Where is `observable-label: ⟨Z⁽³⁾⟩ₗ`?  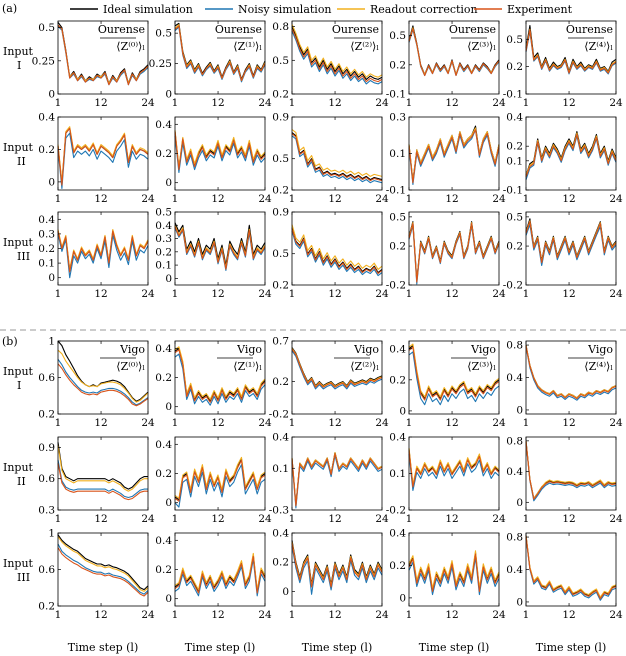 observable-label: ⟨Z⁽³⁾⟩ₗ is located at coordinates (481, 366).